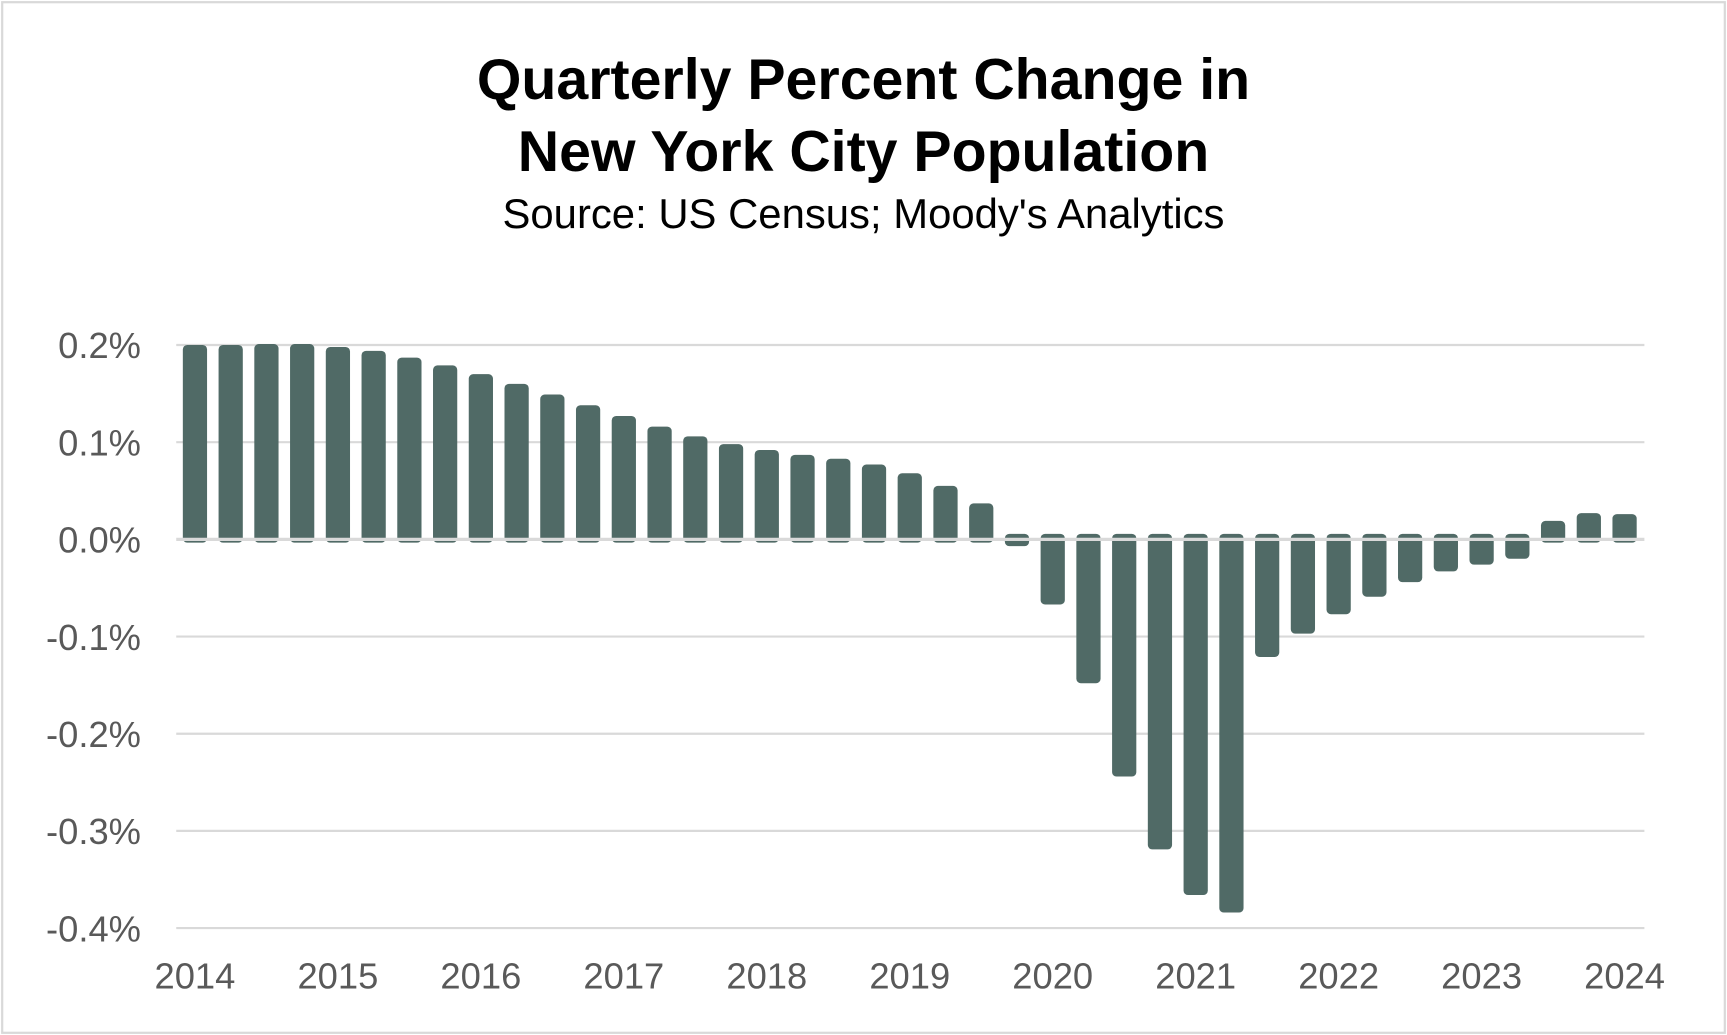 The height and width of the screenshot is (1035, 1727). Describe the element at coordinates (1338, 574) in the screenshot. I see `bar-2022Q1` at that location.